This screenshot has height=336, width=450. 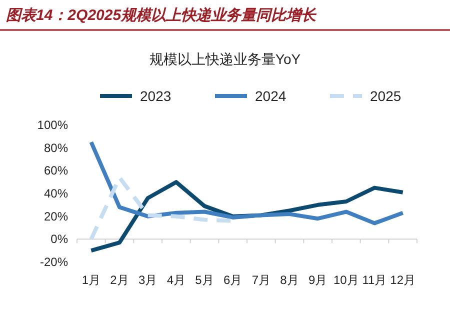 I want to click on x-tick-label: 3月, so click(x=148, y=280).